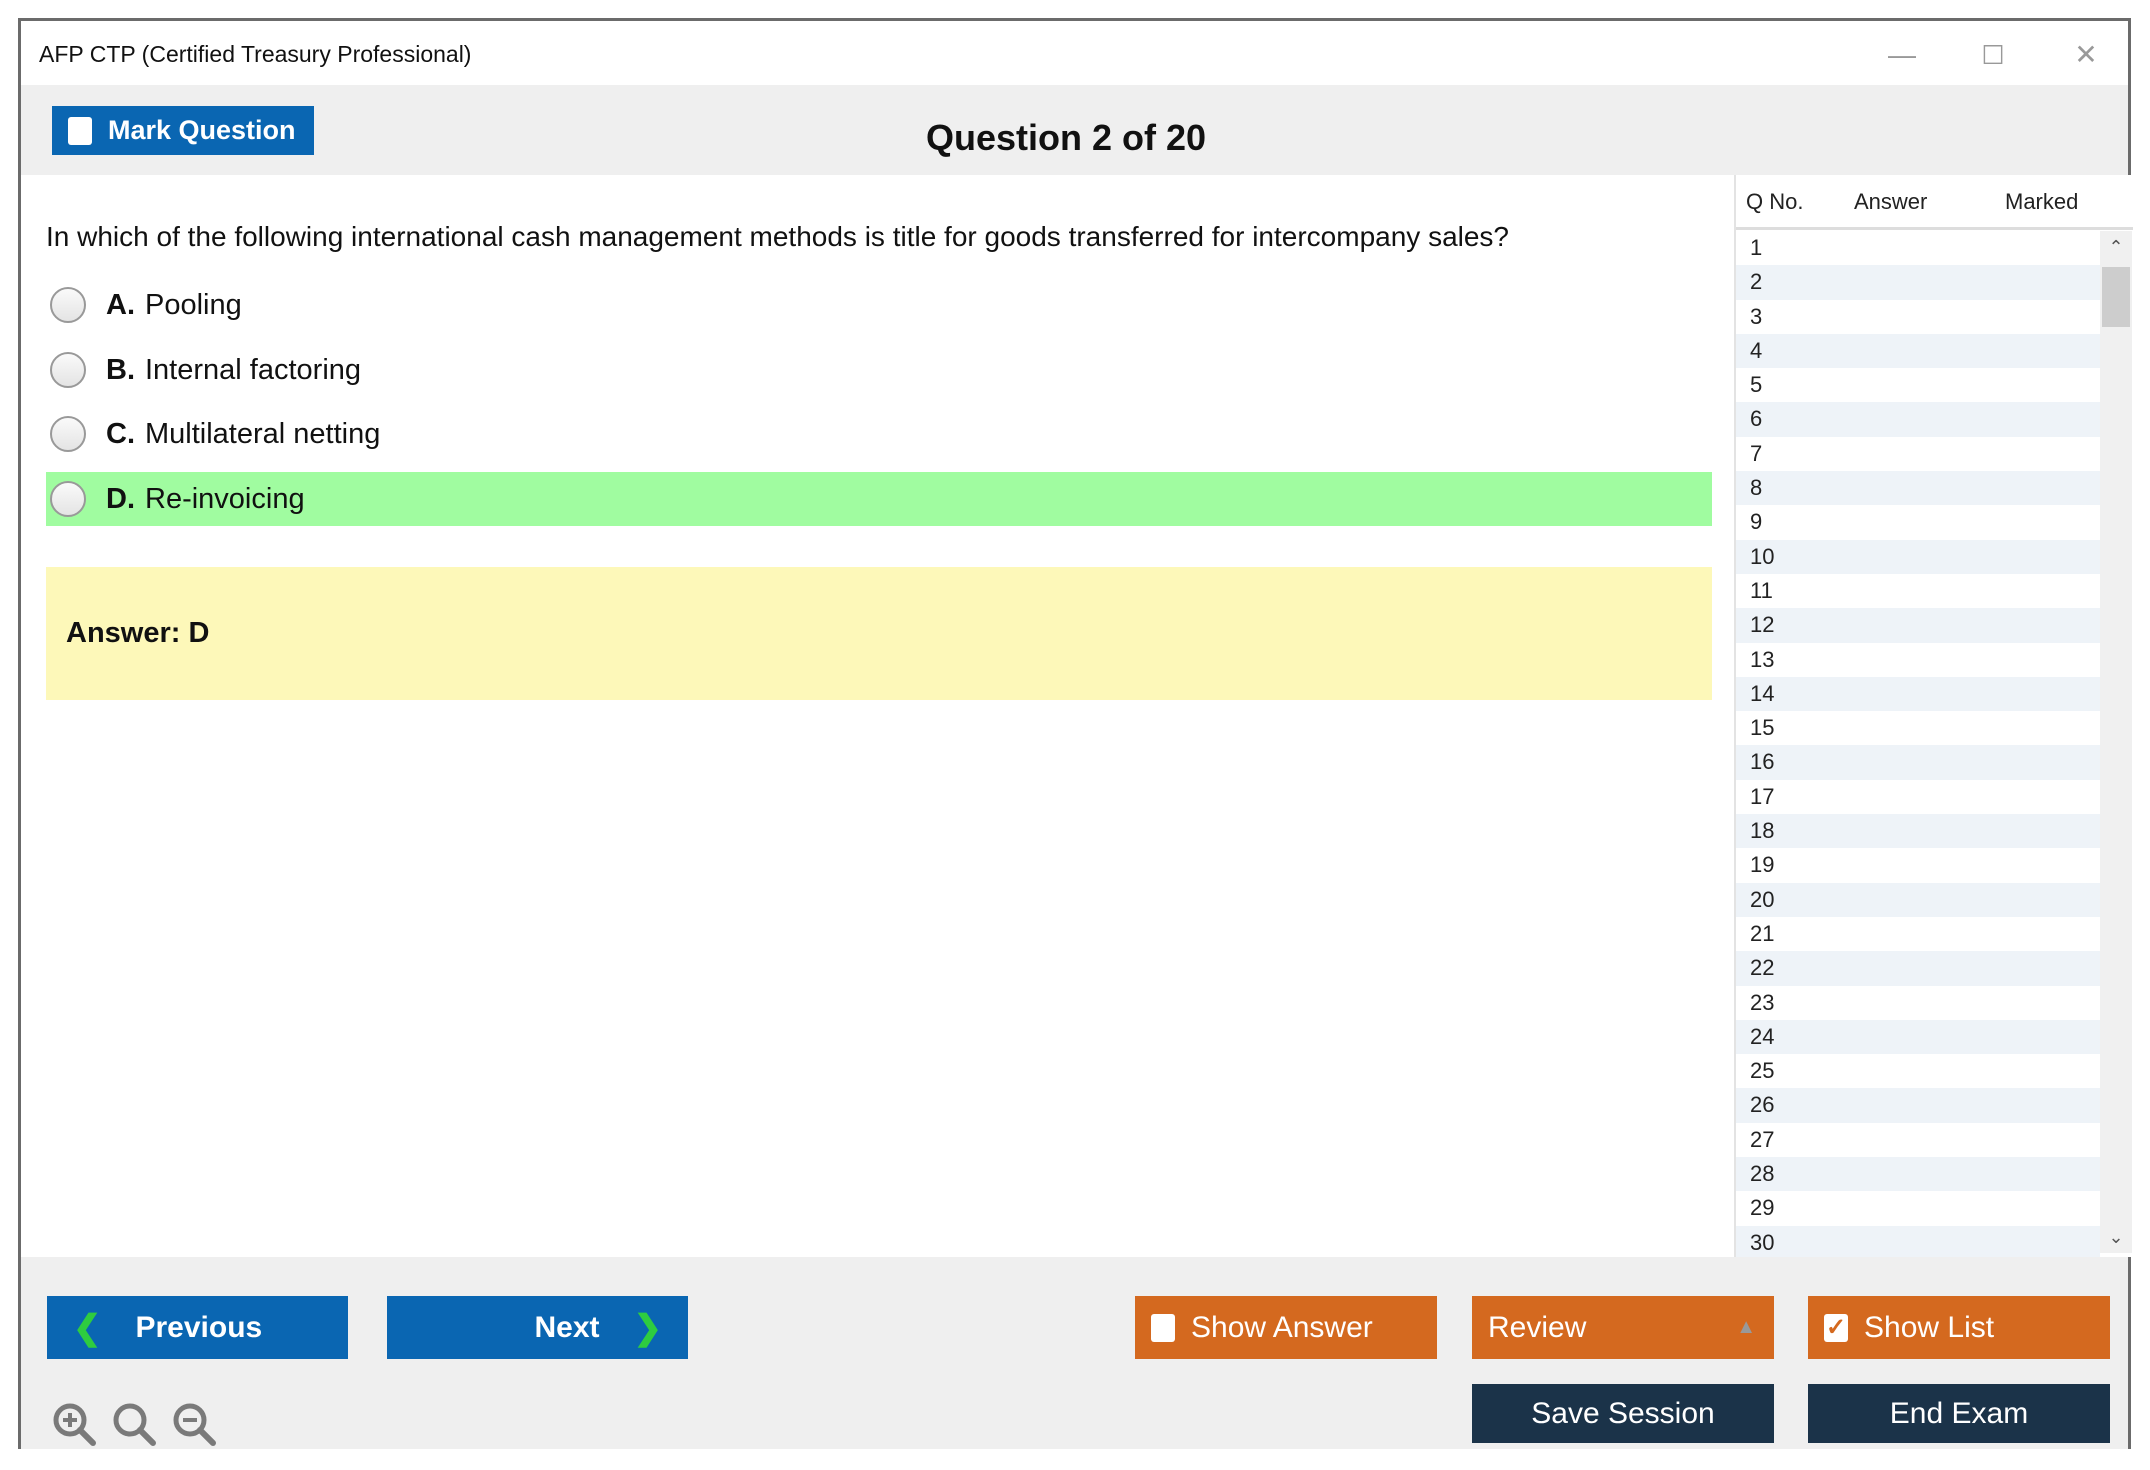 The width and height of the screenshot is (2150, 1470). I want to click on scroll-up-icon: ⌃, so click(2116, 247).